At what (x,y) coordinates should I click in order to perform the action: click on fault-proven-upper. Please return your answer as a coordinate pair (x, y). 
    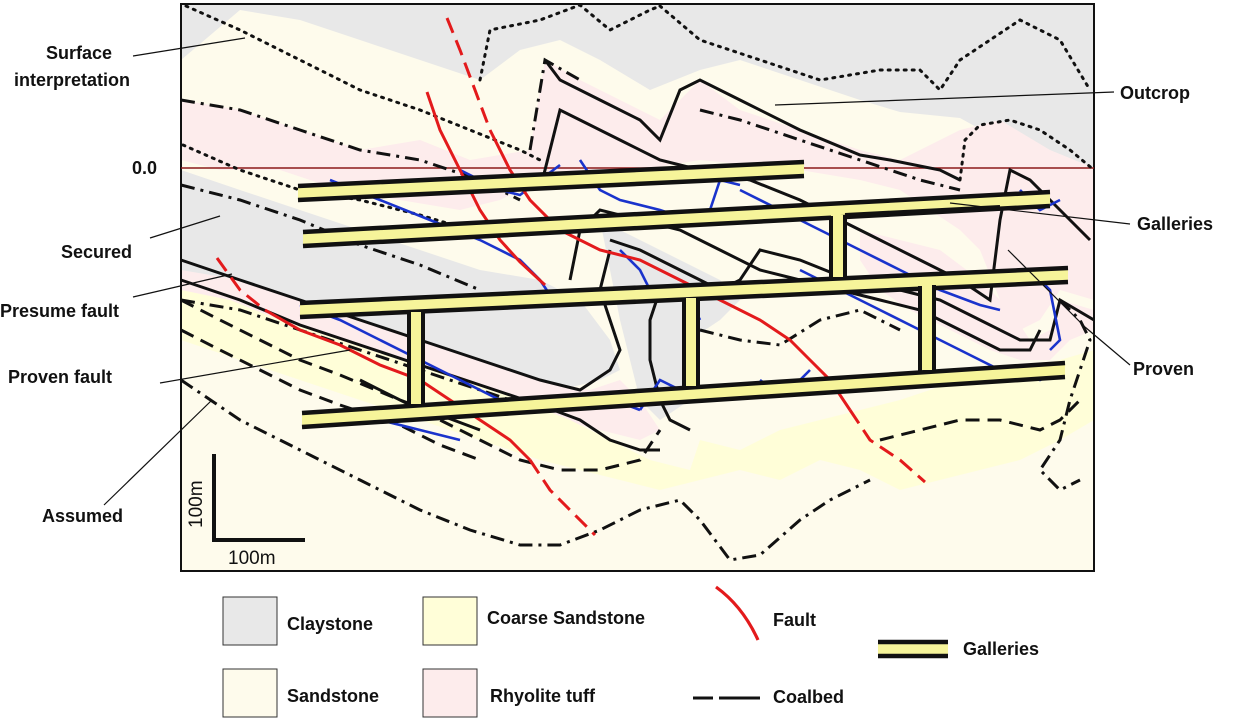
    Looking at the image, I should click on (670, 270).